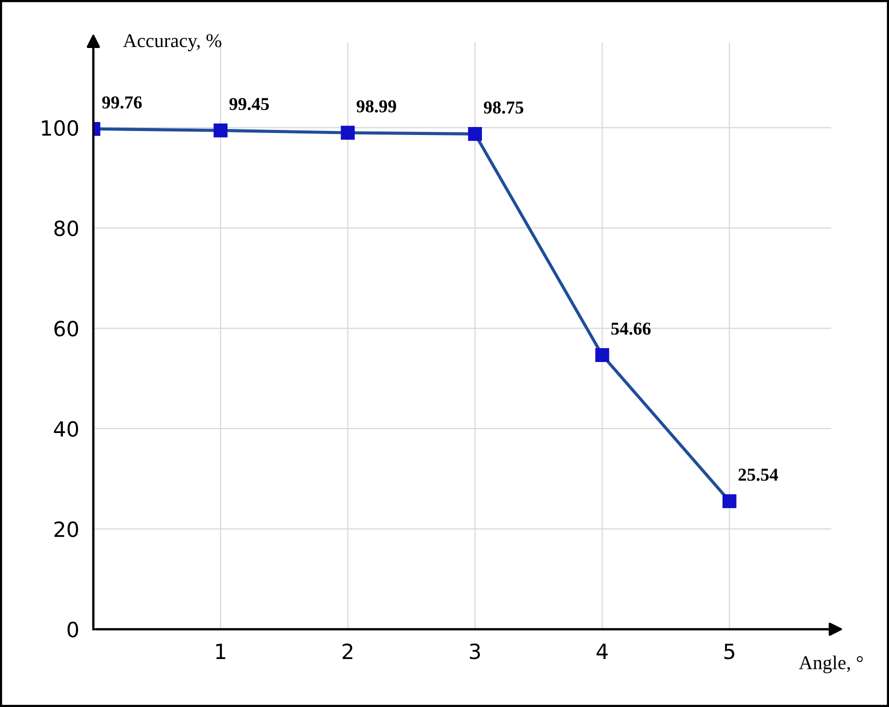 The width and height of the screenshot is (889, 707). Describe the element at coordinates (475, 651) in the screenshot. I see `x-tick-label: 3` at that location.